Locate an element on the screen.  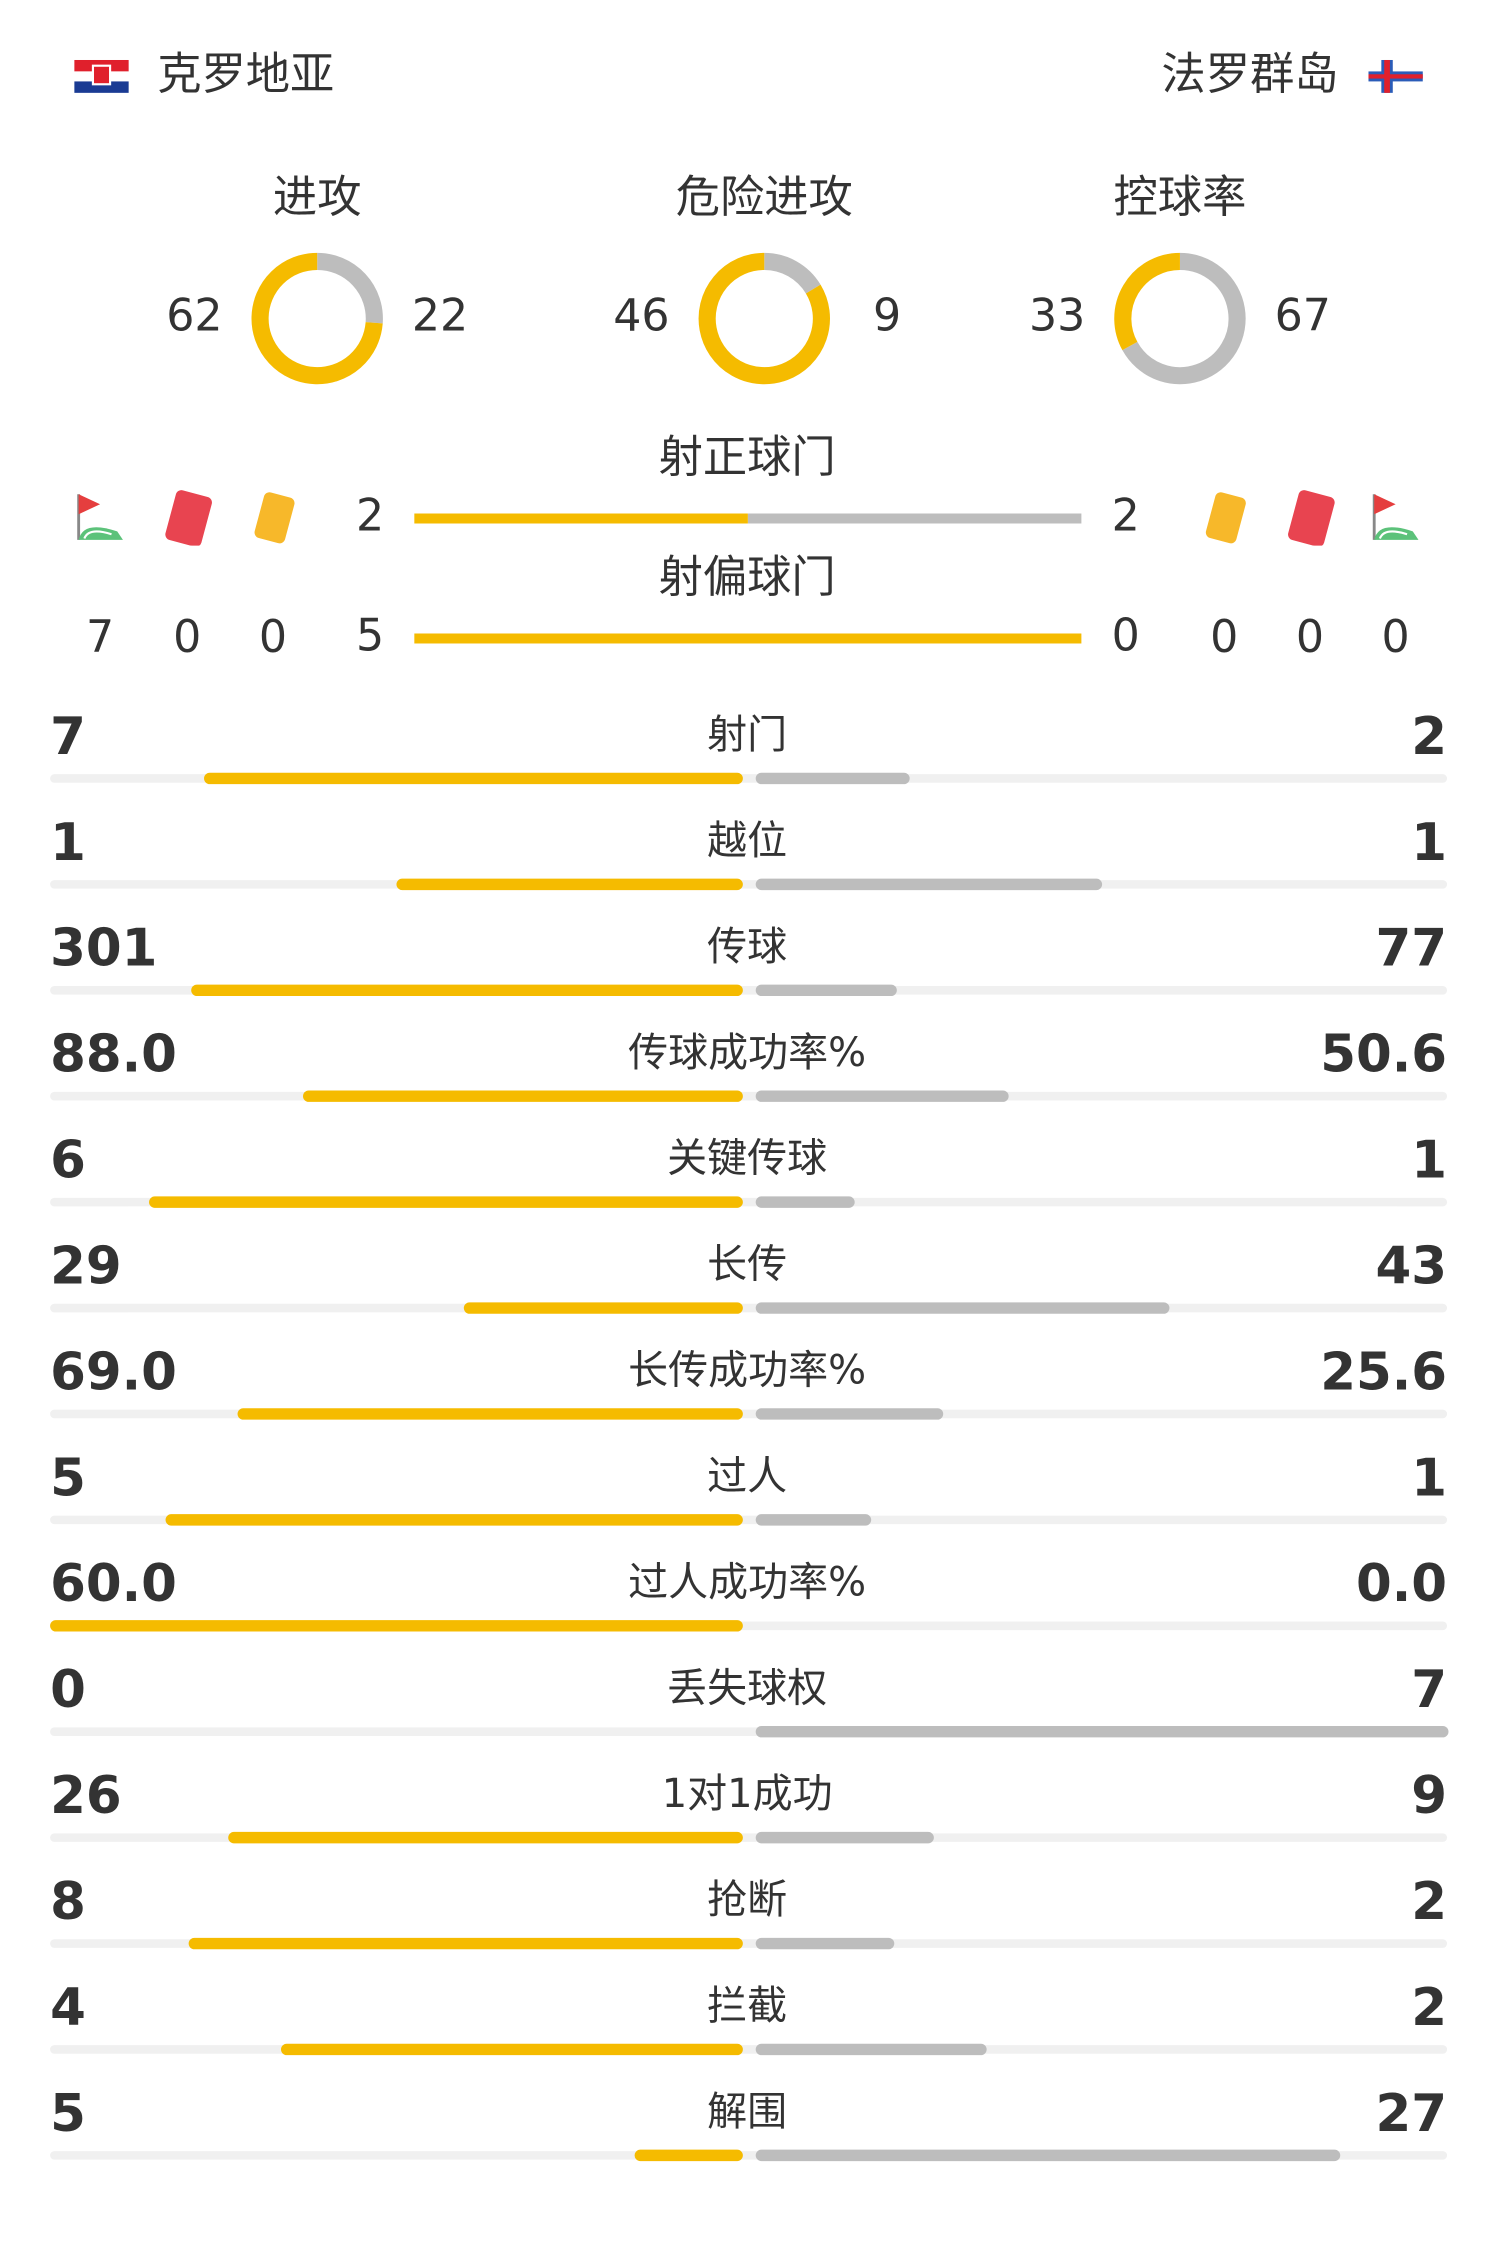
away-value: 0.0 is located at coordinates (1401, 1584).